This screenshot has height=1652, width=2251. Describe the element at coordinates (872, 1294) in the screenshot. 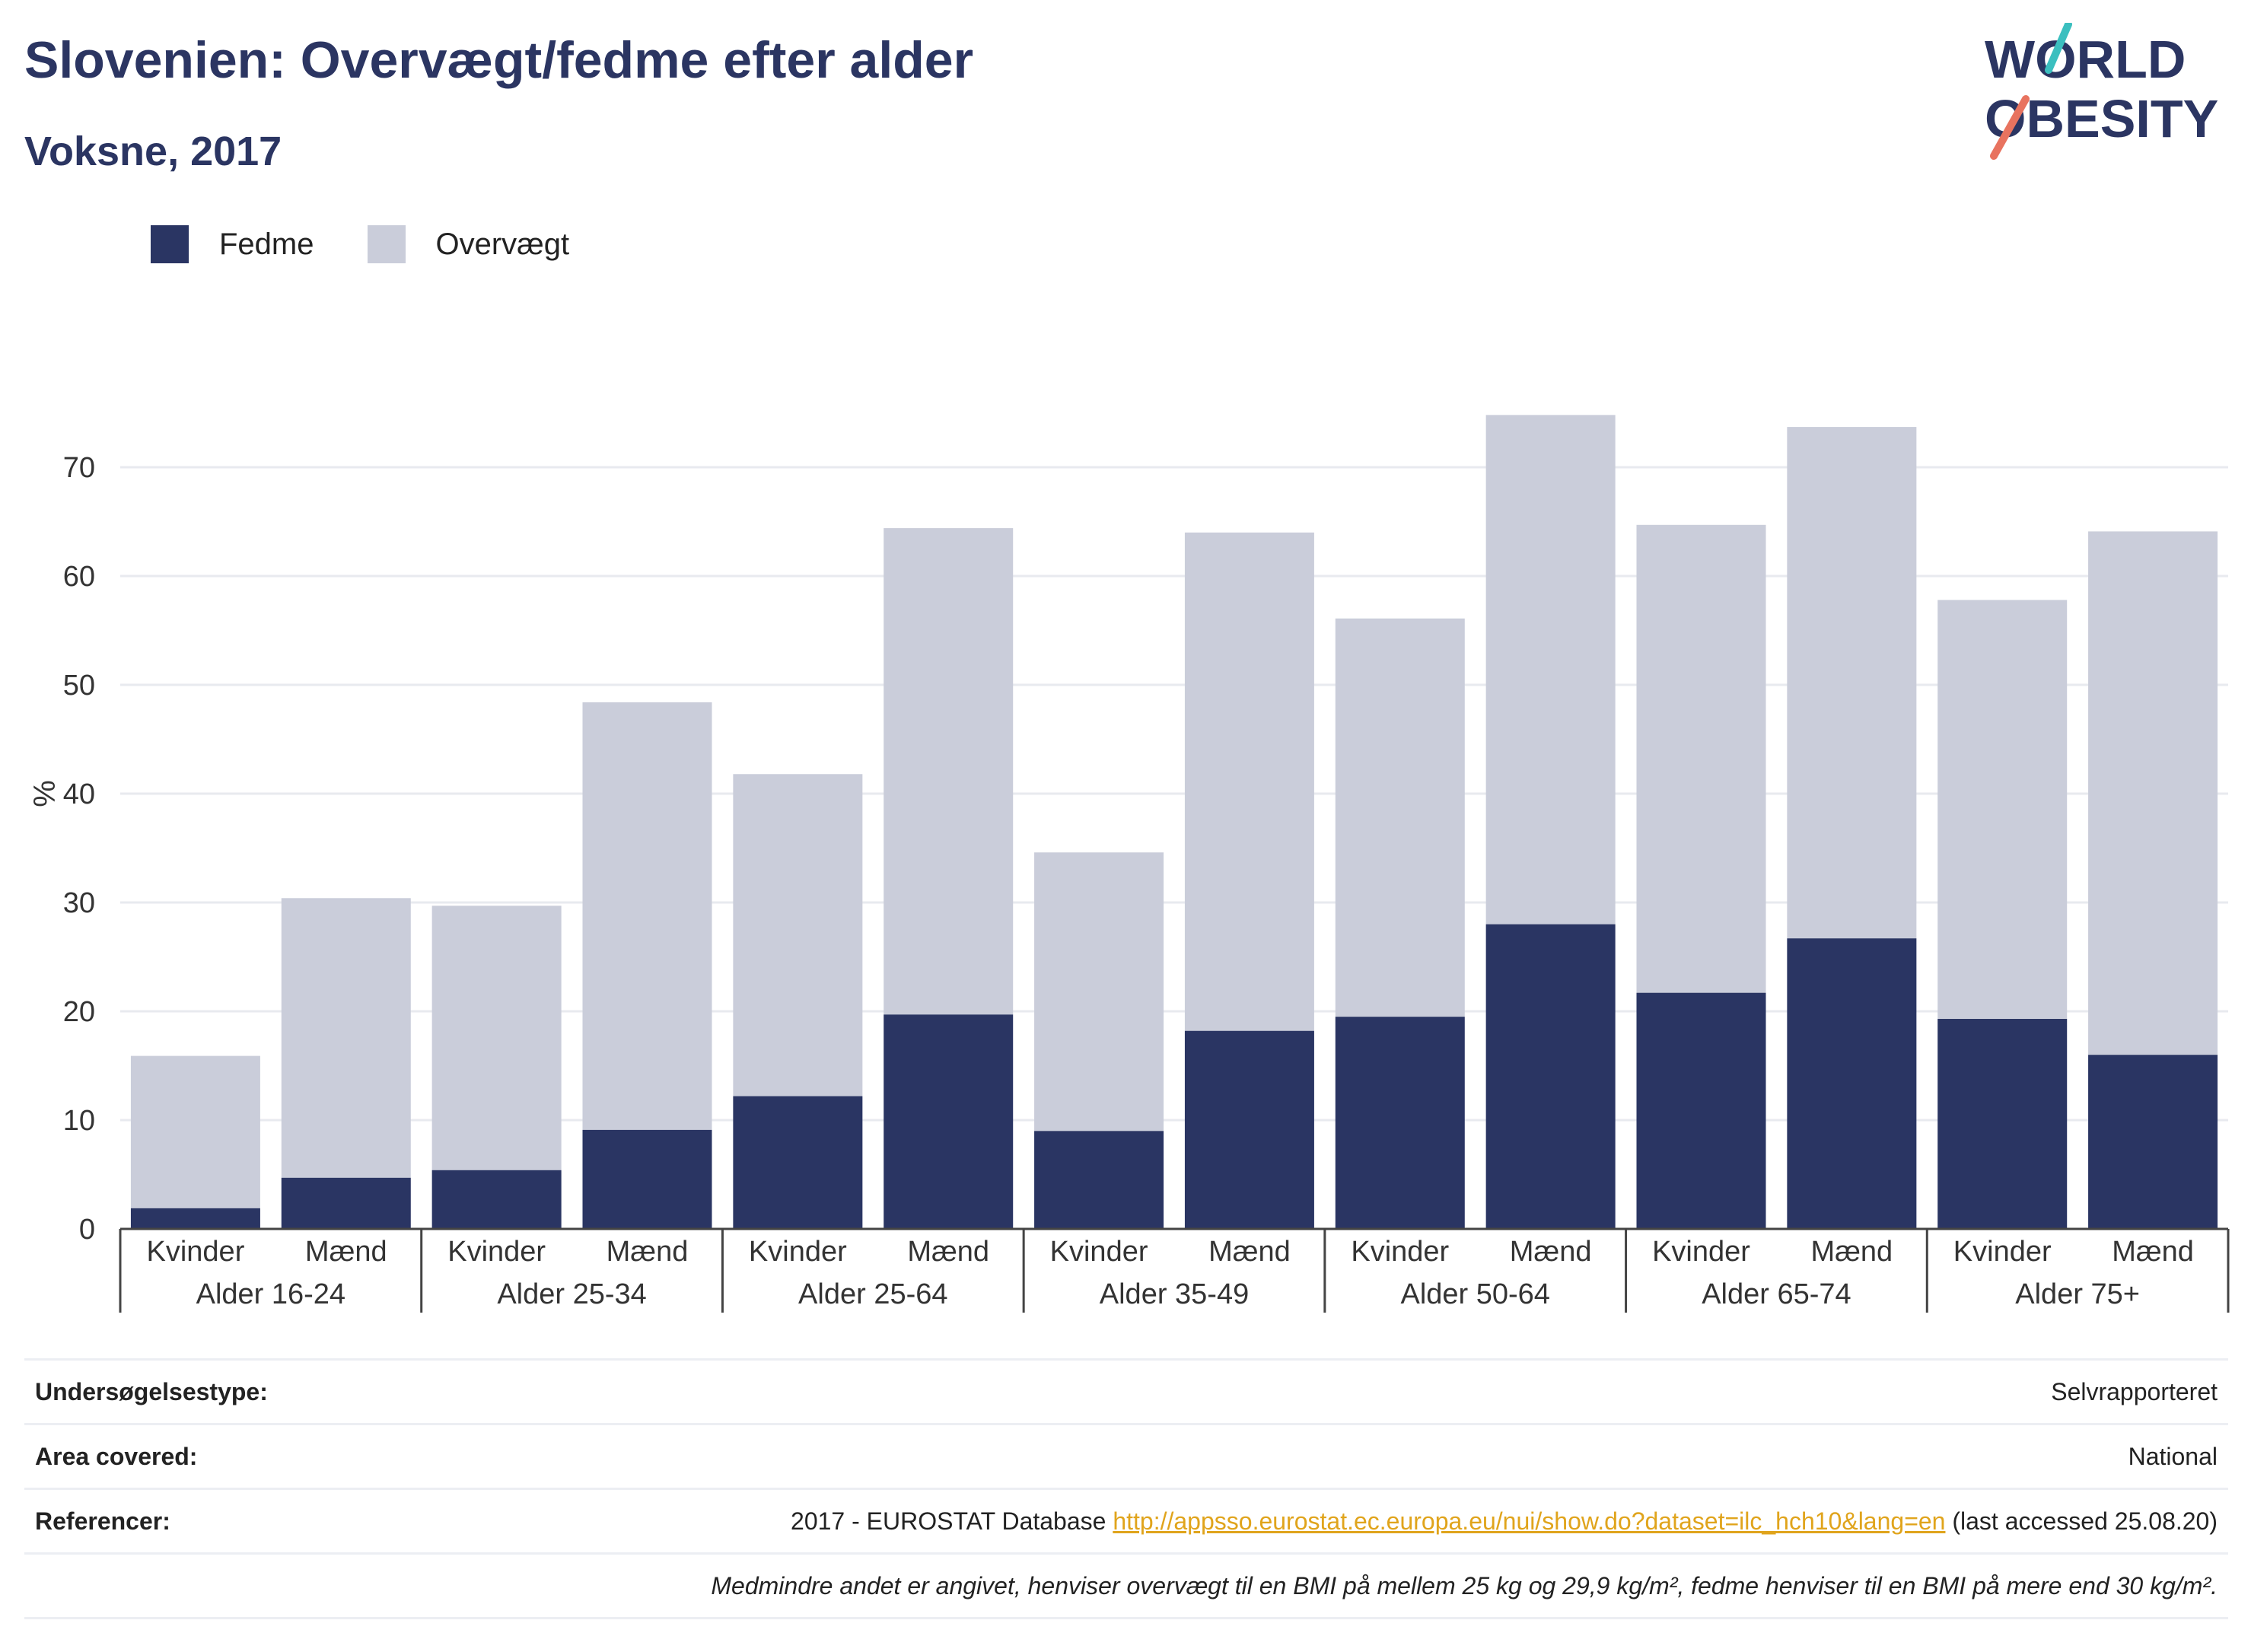

I see `x-group-label: Alder 25-64` at that location.